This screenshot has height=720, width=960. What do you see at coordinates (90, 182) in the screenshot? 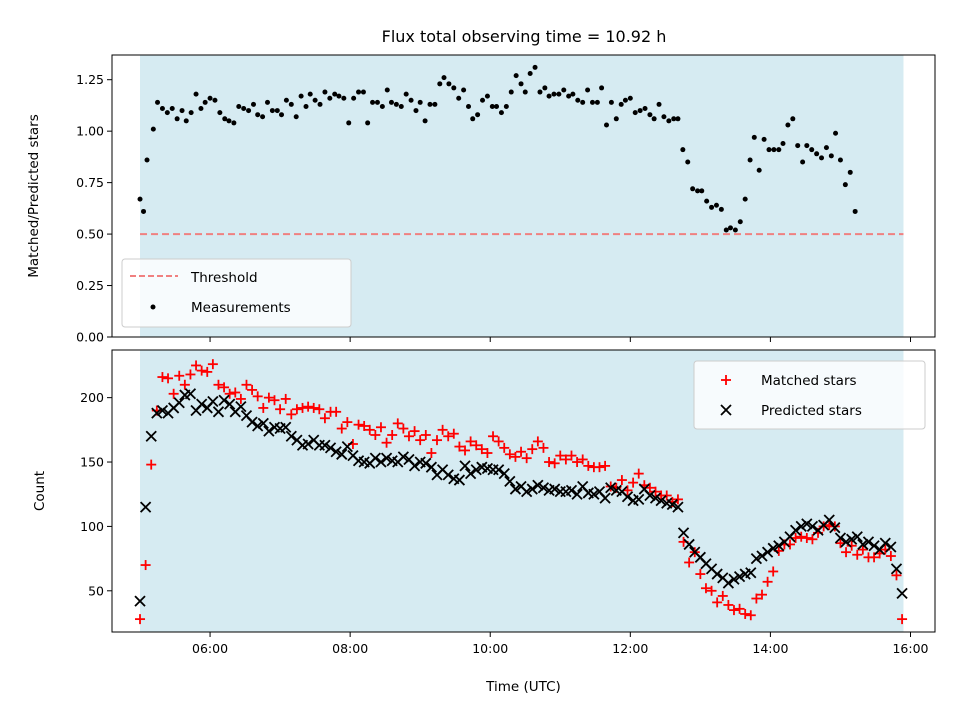
I see `ratio-y-tick-label: 0.75` at bounding box center [90, 182].